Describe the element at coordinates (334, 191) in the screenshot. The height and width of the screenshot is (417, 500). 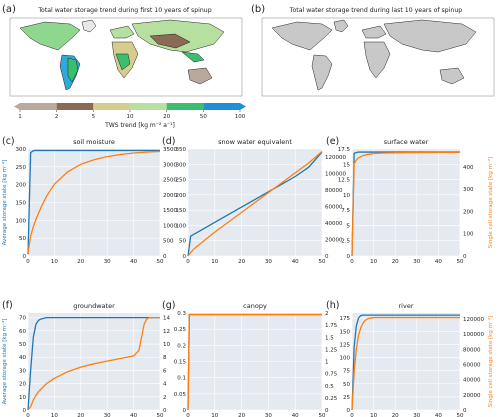
I see `y-right-tick-label: 80000` at that location.